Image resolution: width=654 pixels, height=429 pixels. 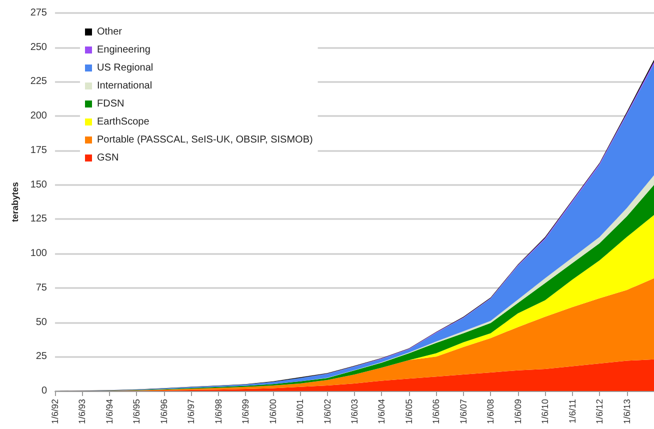 What do you see at coordinates (436, 411) in the screenshot?
I see `x-tick-label: 1/6/06` at bounding box center [436, 411].